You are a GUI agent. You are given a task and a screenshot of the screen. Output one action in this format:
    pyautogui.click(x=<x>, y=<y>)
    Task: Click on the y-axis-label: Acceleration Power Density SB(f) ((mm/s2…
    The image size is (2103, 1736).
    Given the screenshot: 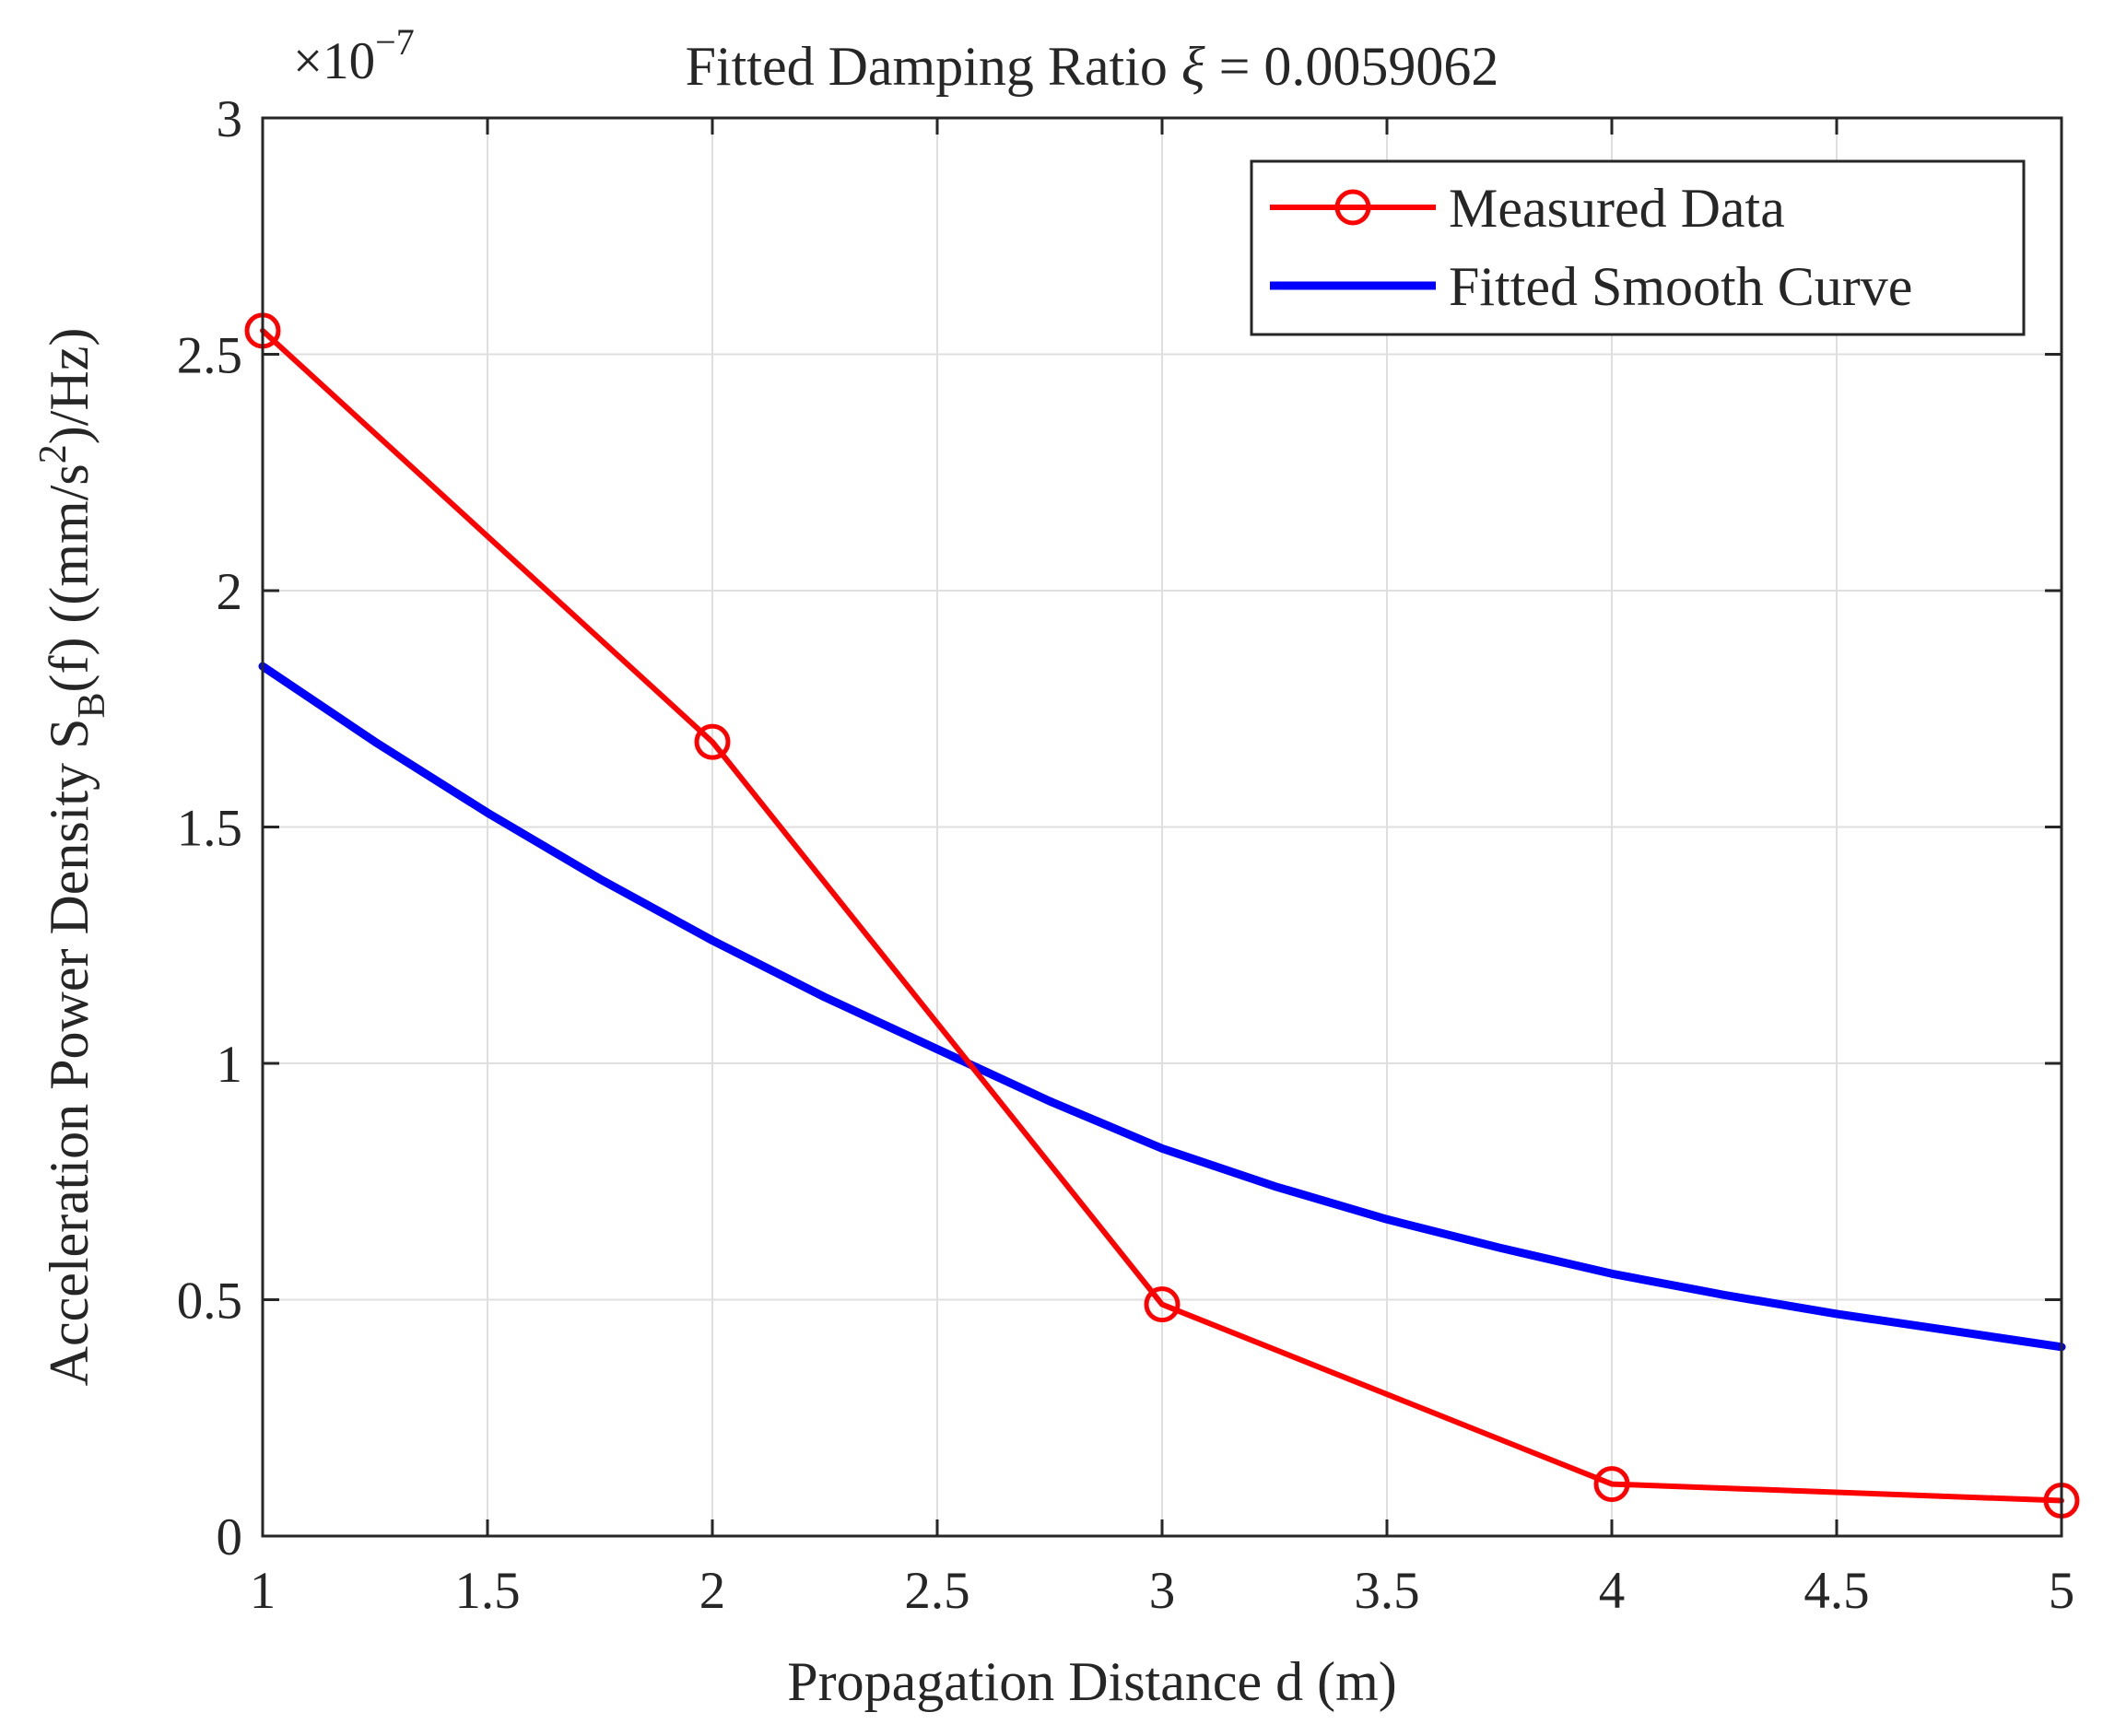 What is the action you would take?
    pyautogui.click(x=72, y=857)
    